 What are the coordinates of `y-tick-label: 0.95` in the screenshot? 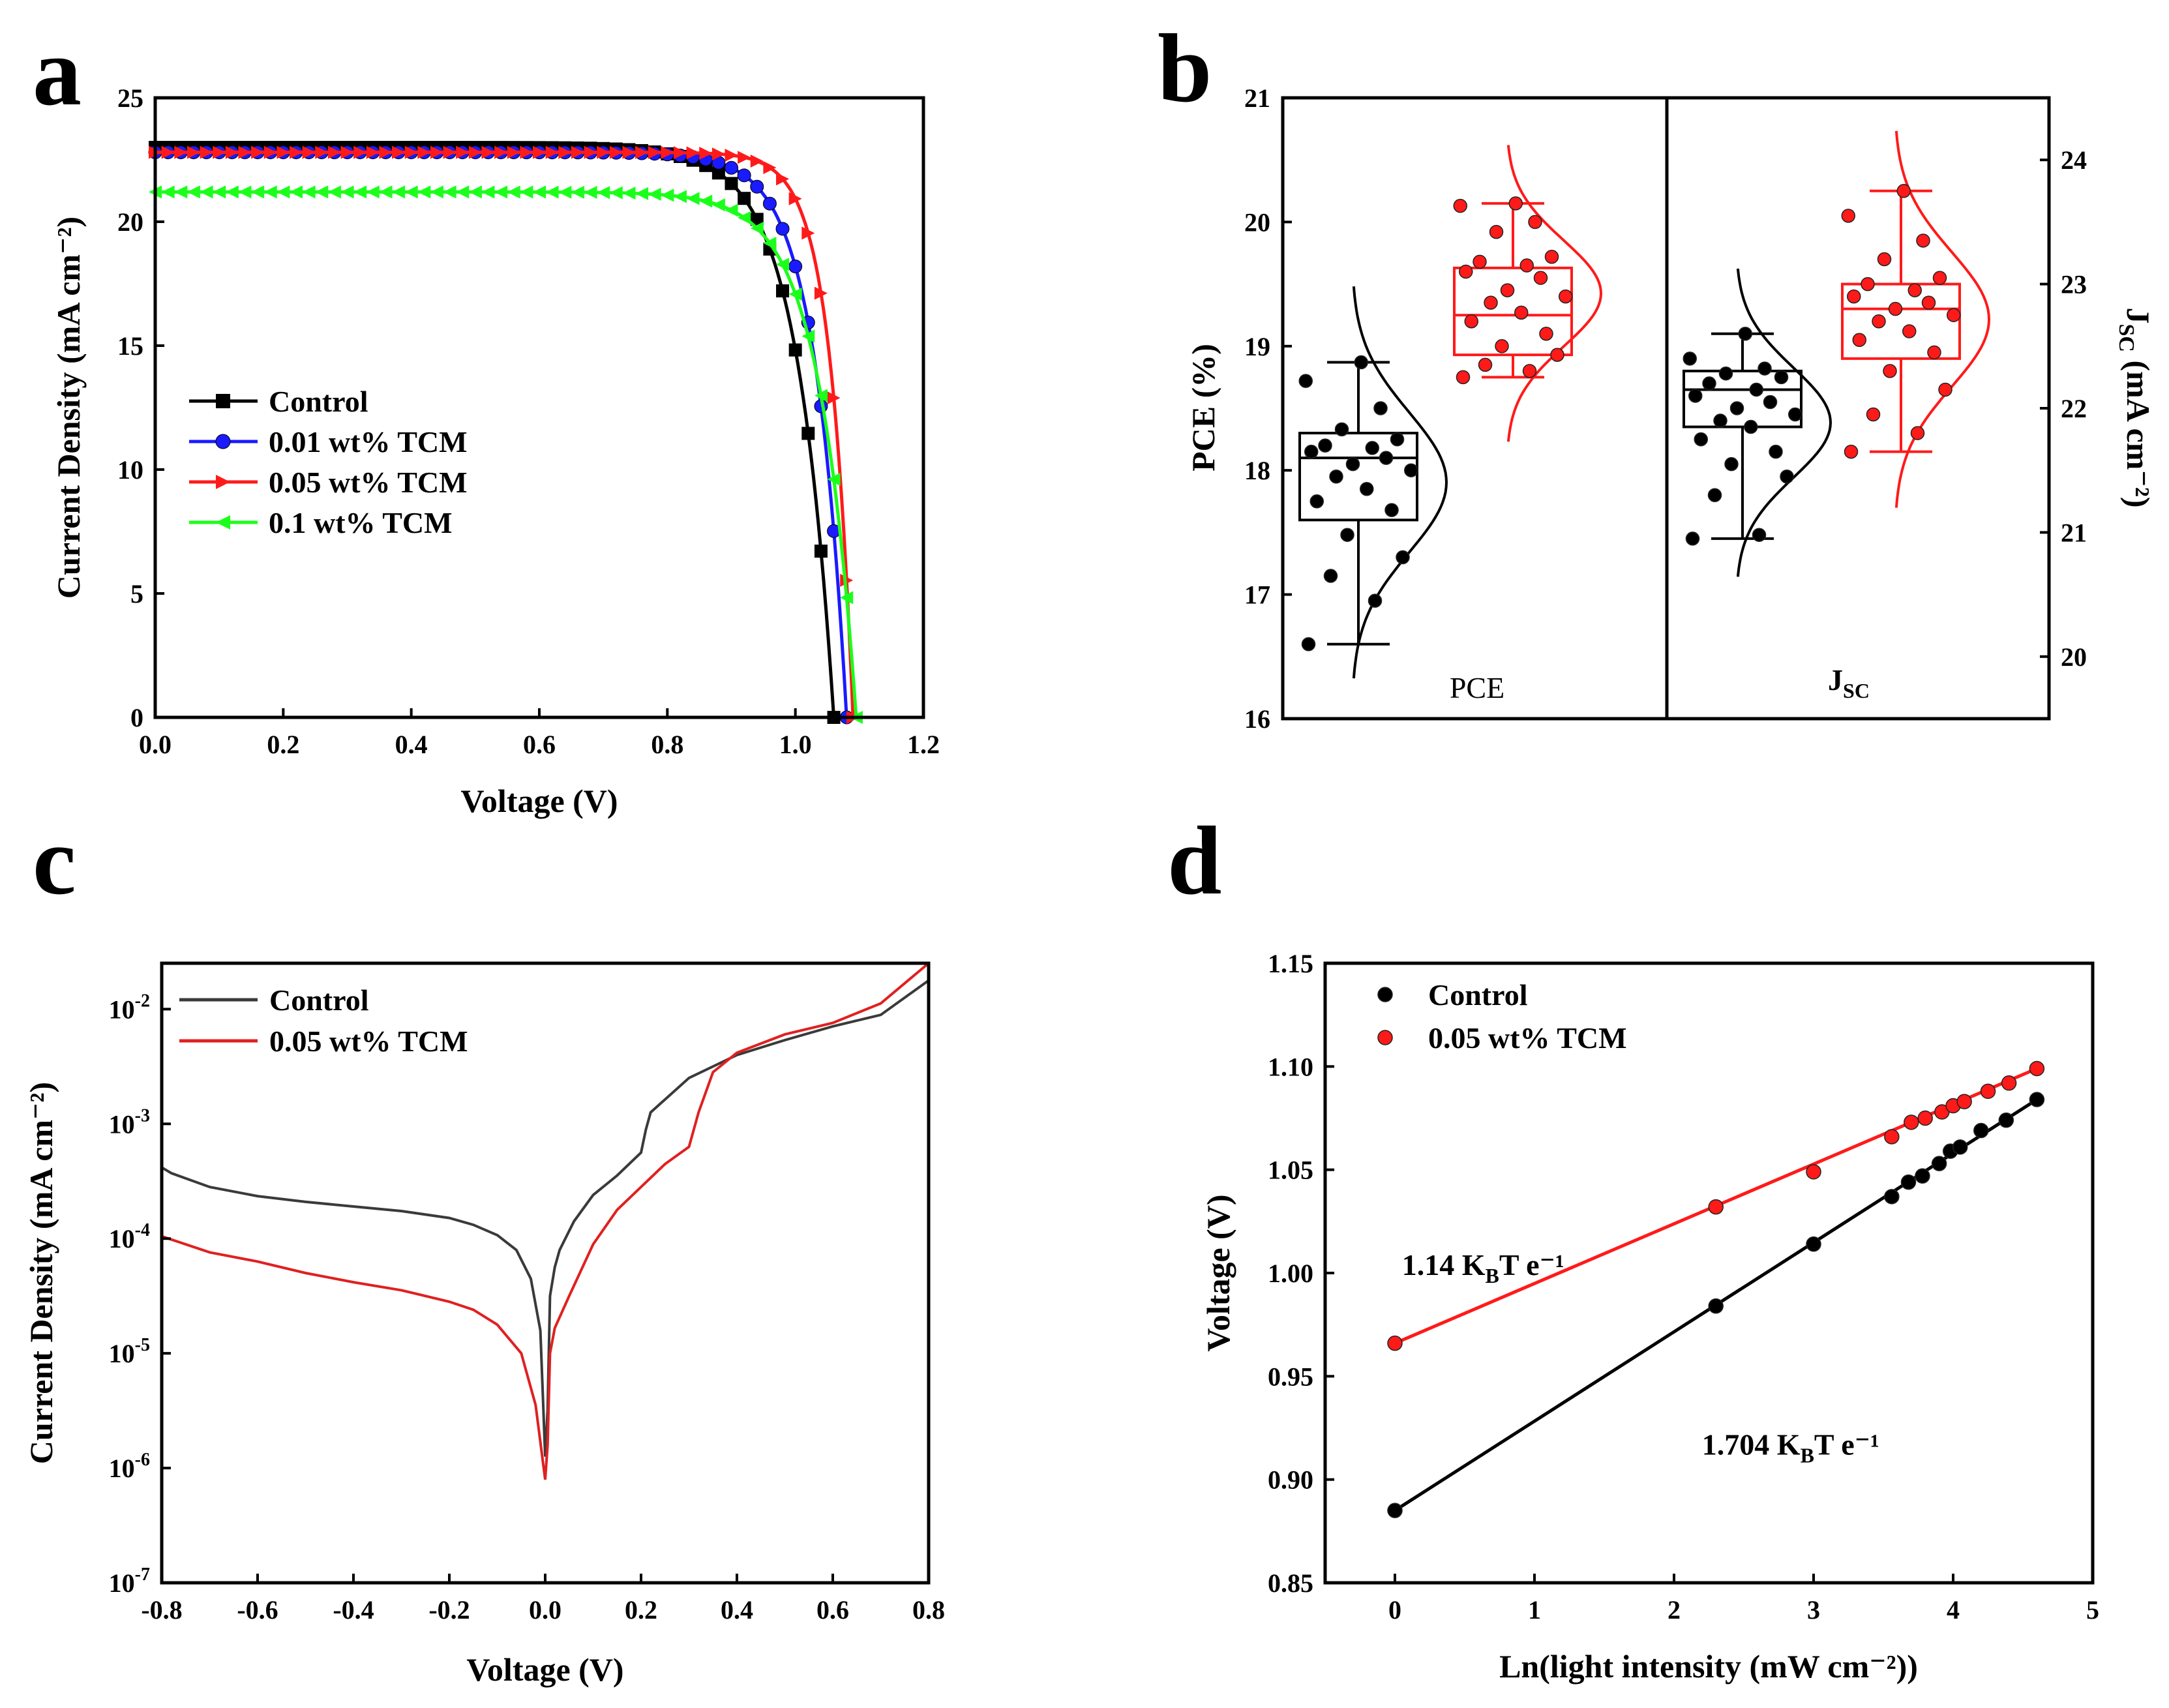 It's located at (1290, 1376).